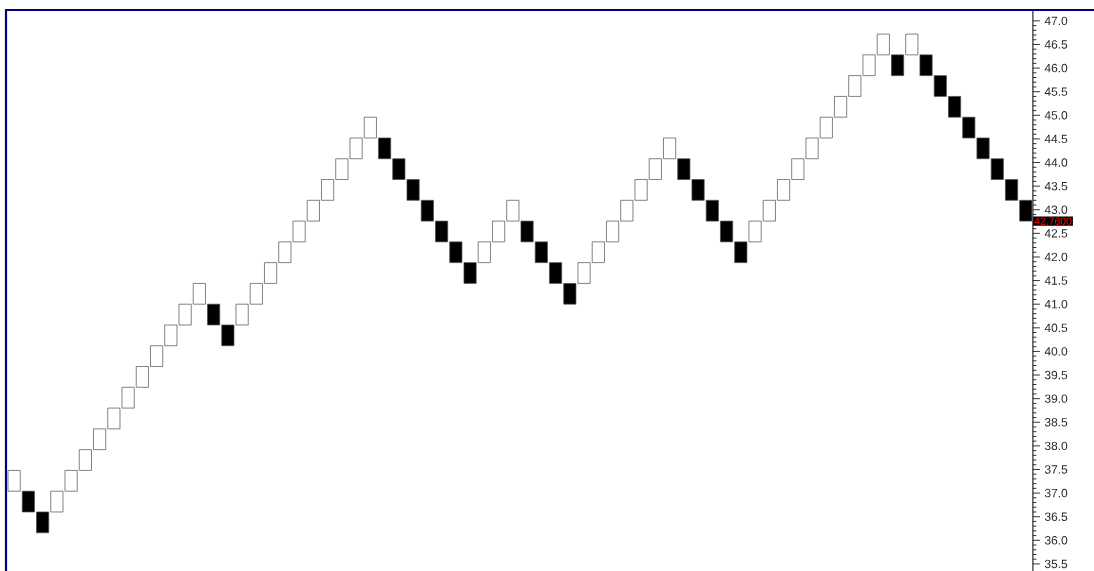 This screenshot has width=1094, height=571. What do you see at coordinates (1056, 162) in the screenshot?
I see `y-tick-label: 44.0` at bounding box center [1056, 162].